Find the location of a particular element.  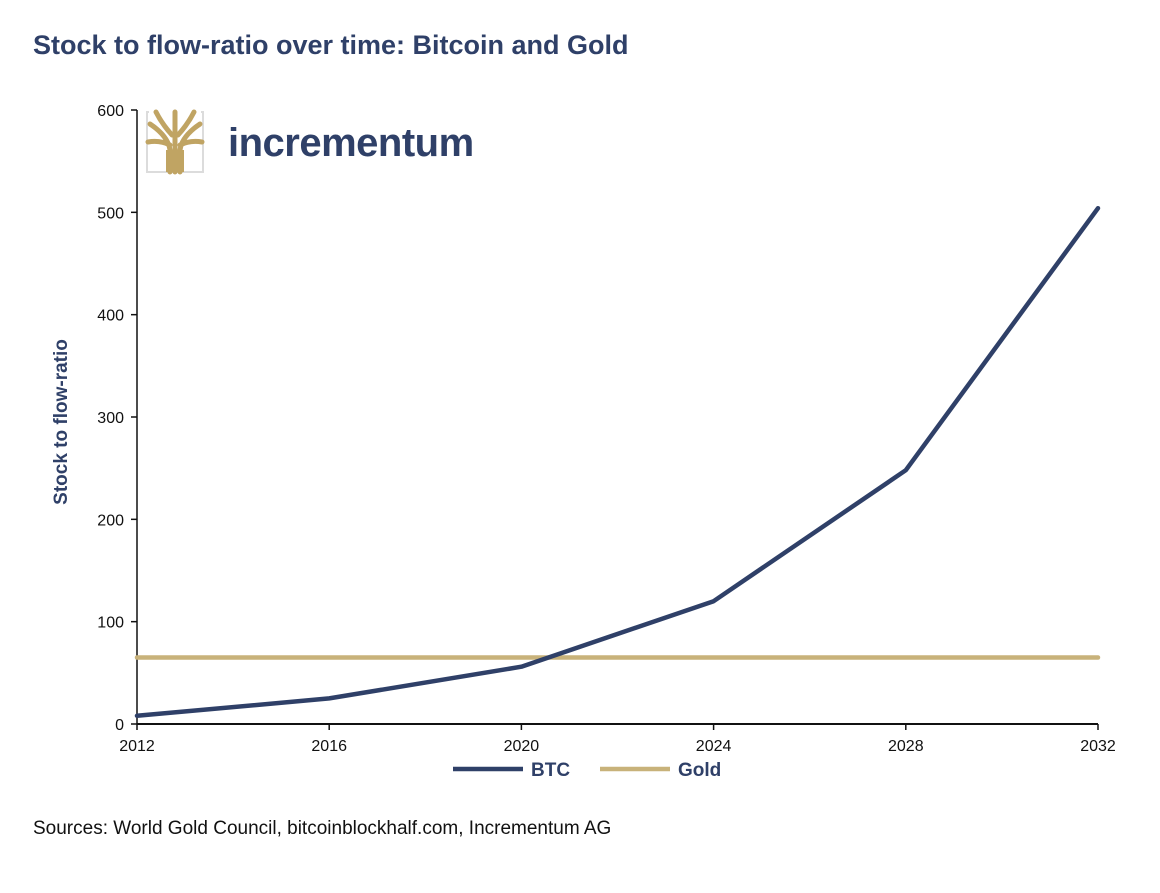

legend-label-gold: Gold is located at coordinates (699, 770).